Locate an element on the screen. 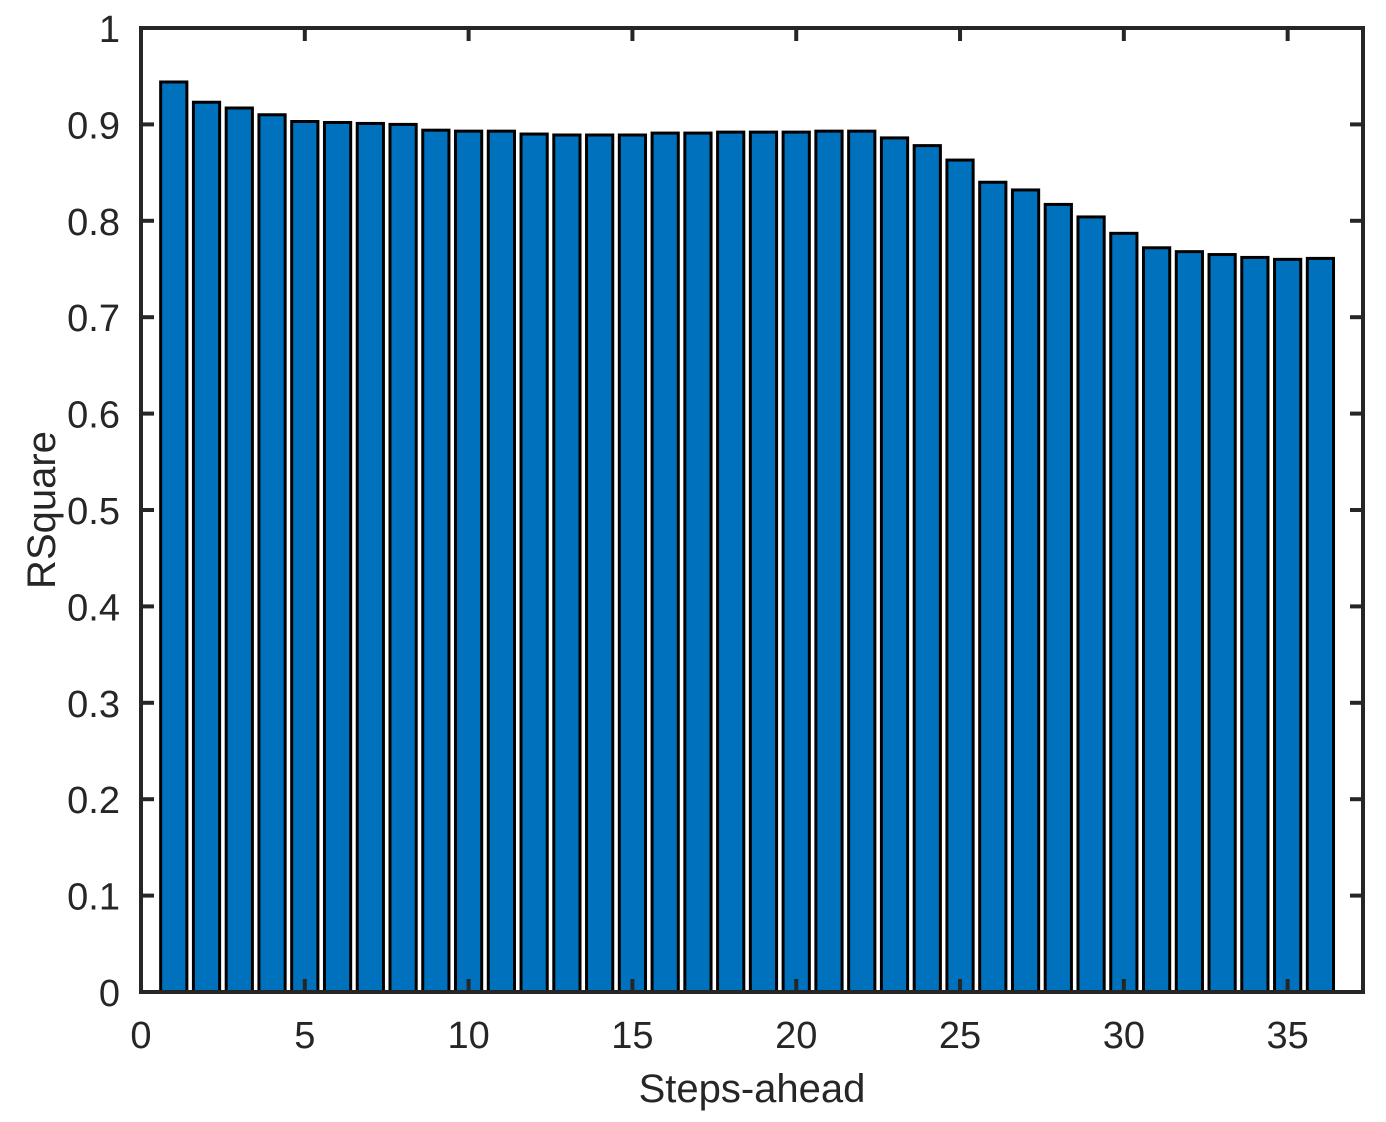  x-axis-label: Steps-ahead is located at coordinates (752, 1089).